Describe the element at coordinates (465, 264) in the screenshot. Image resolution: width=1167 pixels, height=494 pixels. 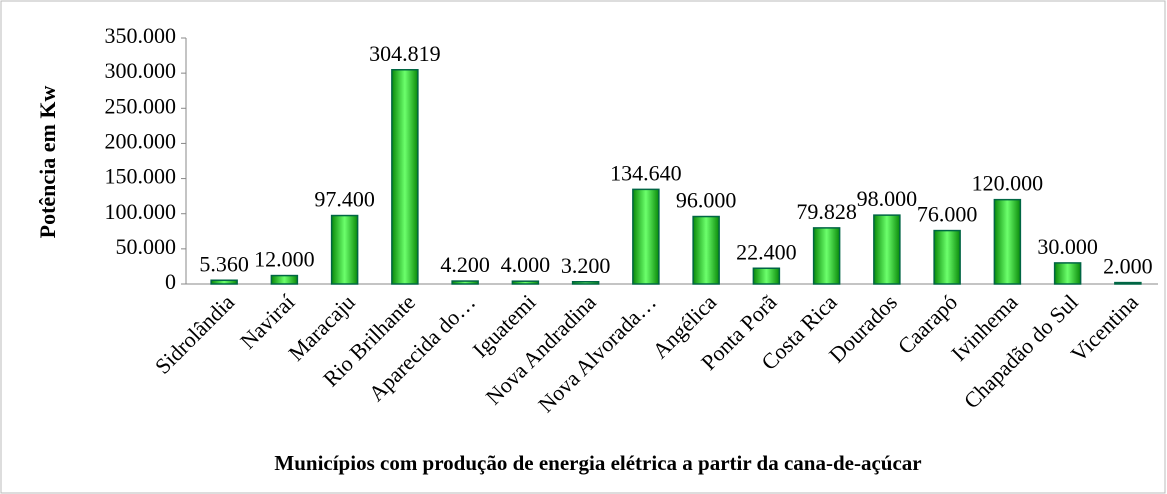
I see `value-label: 4.200` at that location.